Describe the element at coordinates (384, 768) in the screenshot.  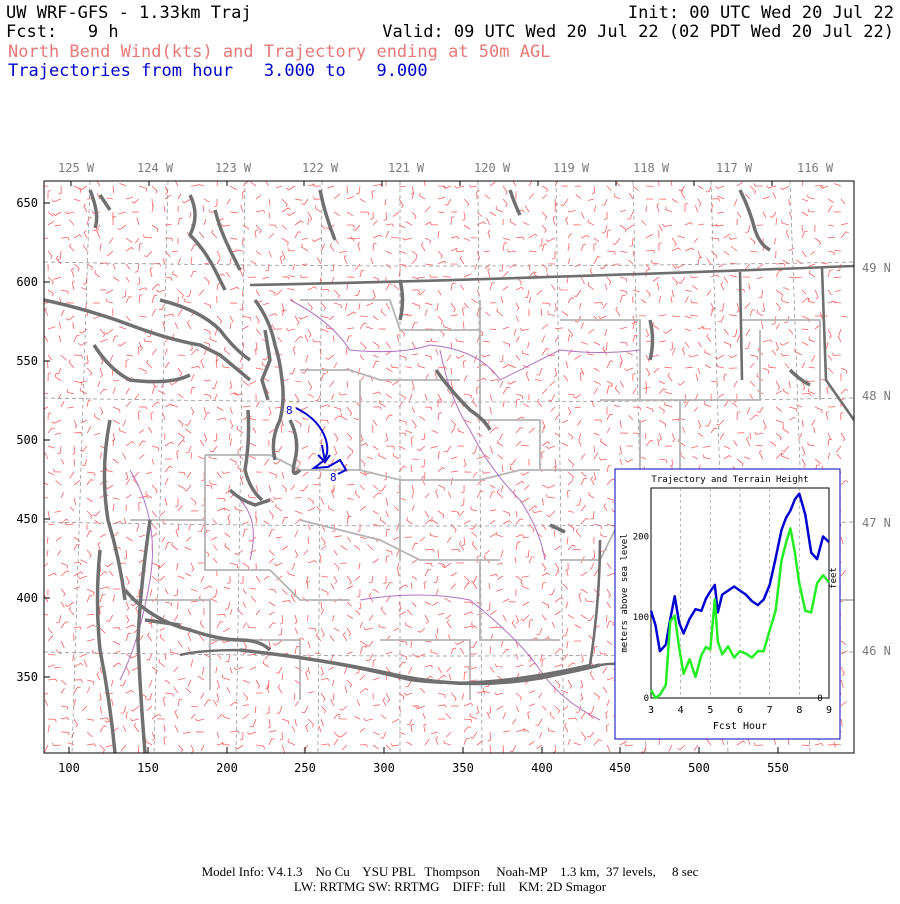
I see `x-tick-label: 300` at that location.